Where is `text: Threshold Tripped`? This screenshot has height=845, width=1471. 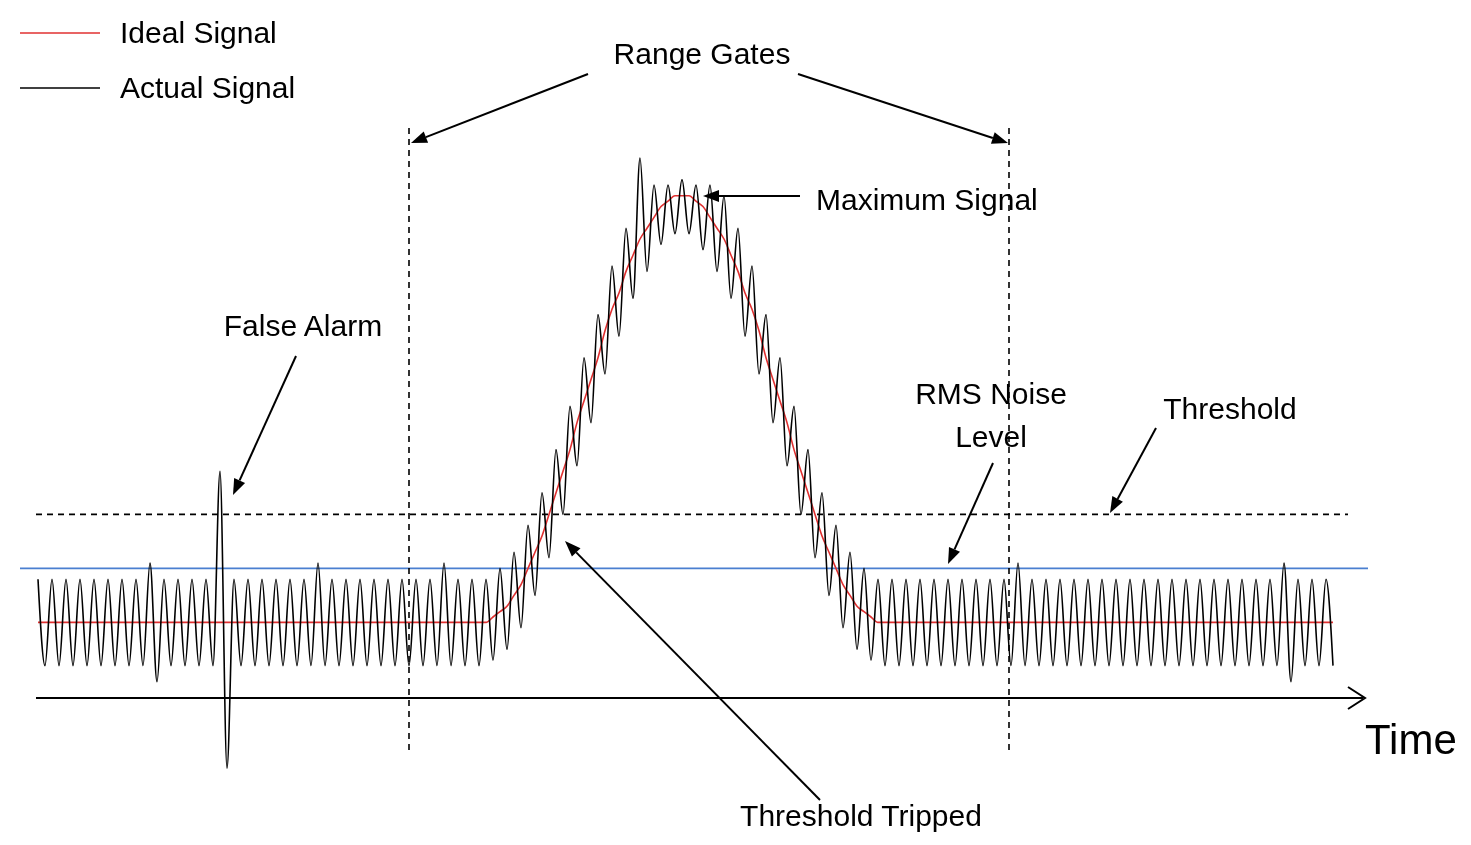 text: Threshold Tripped is located at coordinates (861, 815).